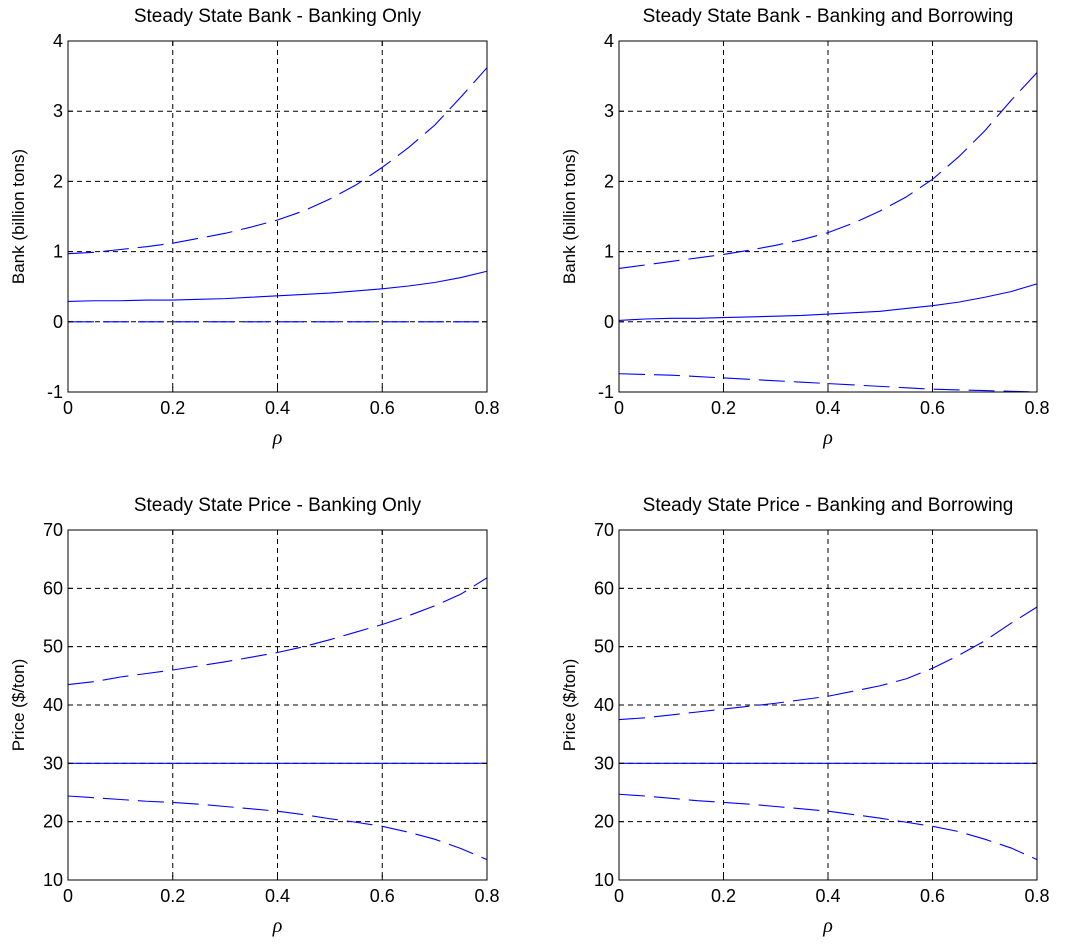  Describe the element at coordinates (278, 16) in the screenshot. I see `chart-title: Steady State Bank - Banking Only` at that location.